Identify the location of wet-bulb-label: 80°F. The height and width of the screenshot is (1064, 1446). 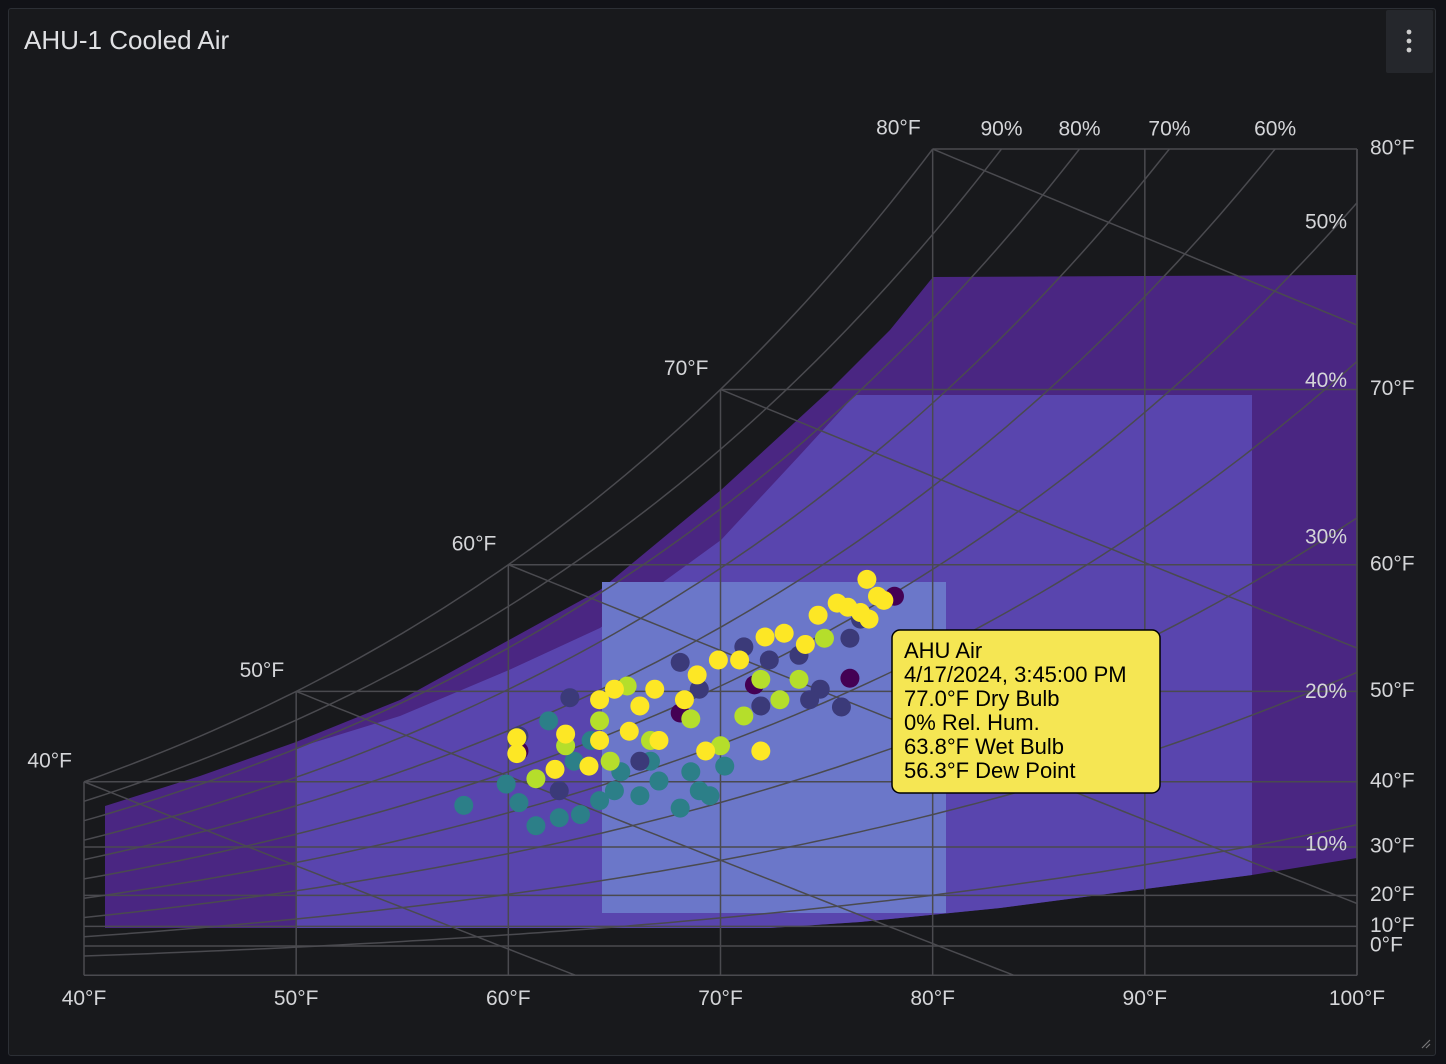
(898, 128).